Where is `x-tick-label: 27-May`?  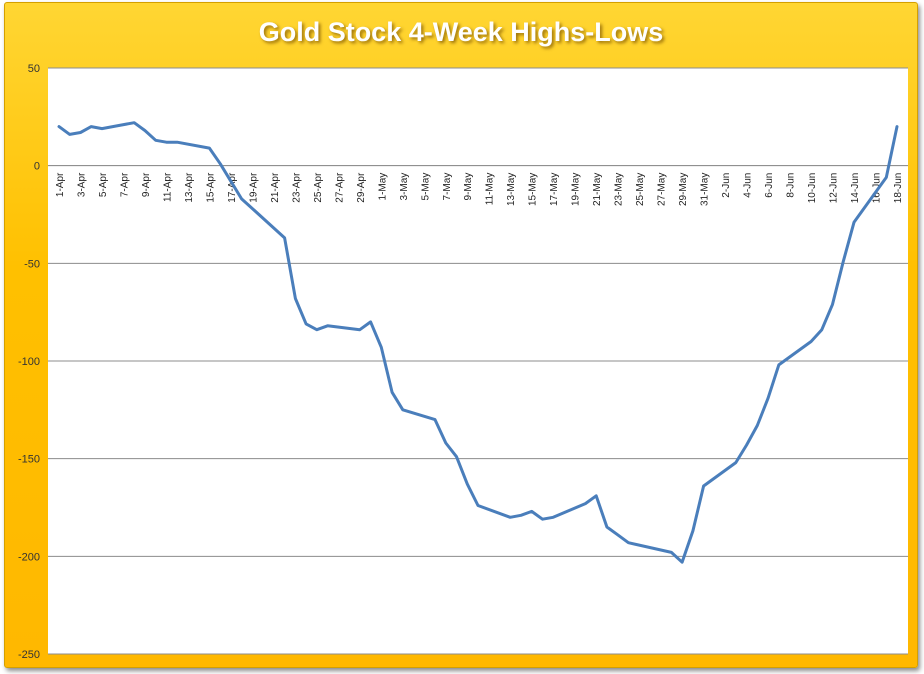 x-tick-label: 27-May is located at coordinates (662, 189).